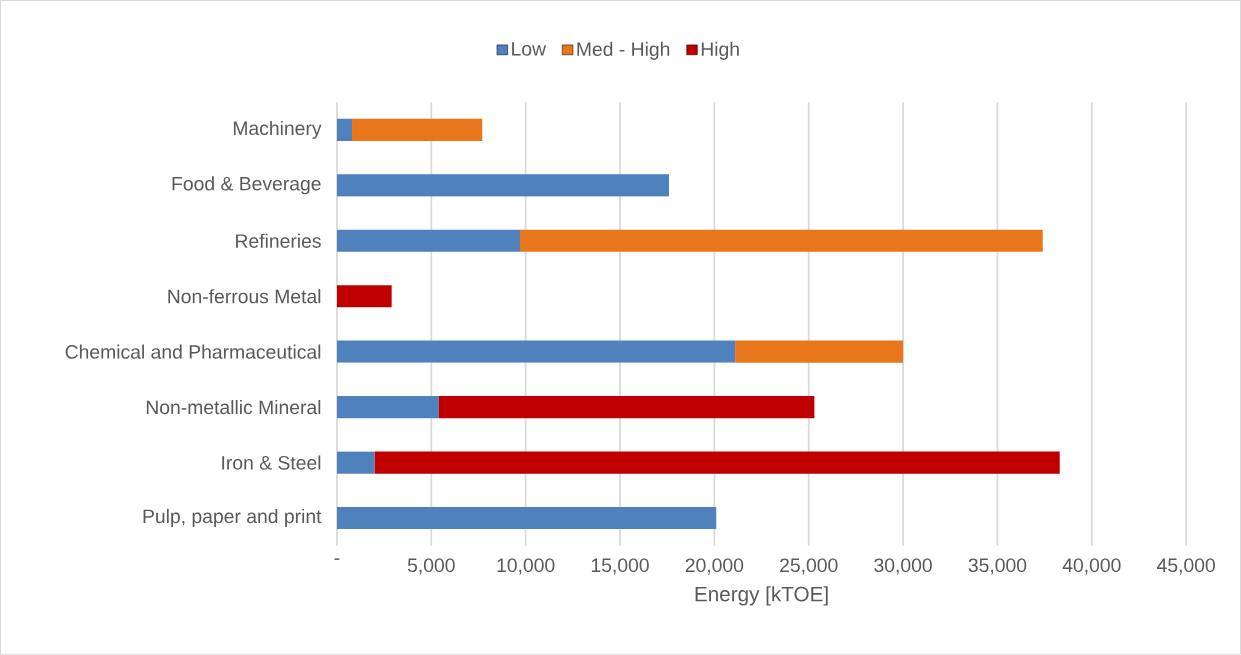 This screenshot has height=655, width=1241. What do you see at coordinates (623, 50) in the screenshot?
I see `legend-label: Med - High` at bounding box center [623, 50].